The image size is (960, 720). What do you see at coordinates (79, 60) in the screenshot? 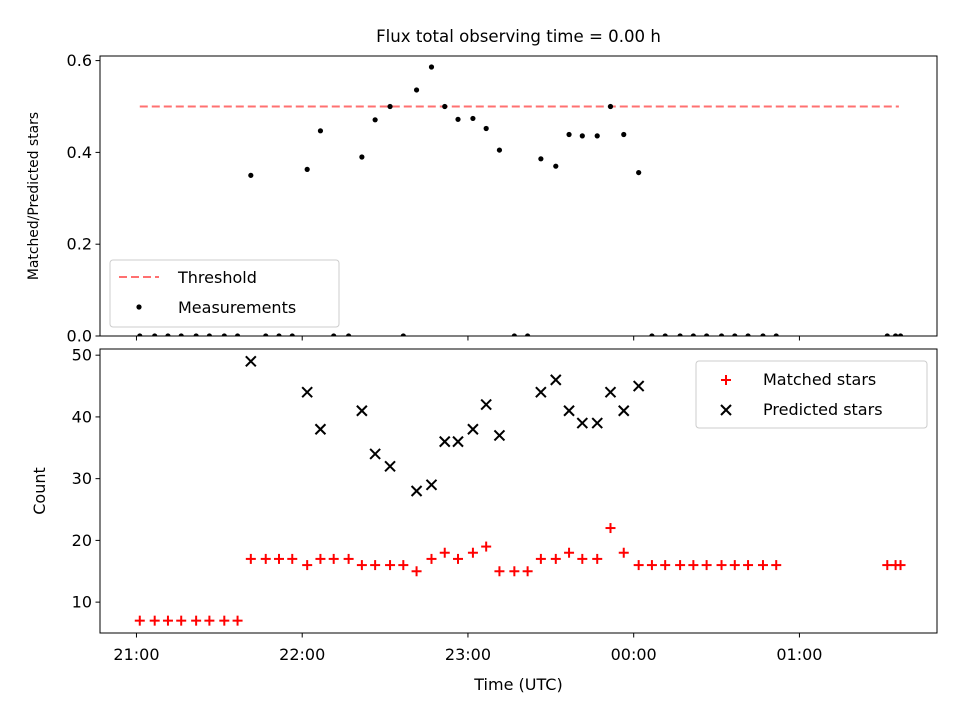
I see `y-tick-label: 0.6` at bounding box center [79, 60].